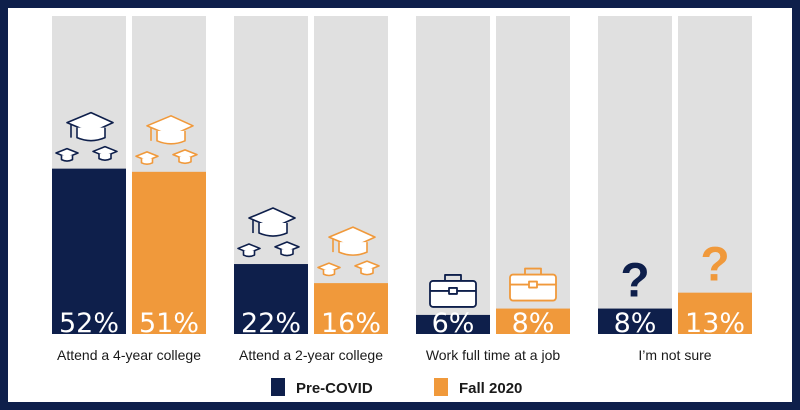  Describe the element at coordinates (311, 355) in the screenshot. I see `category-label-1: Attend a 2-year college` at that location.